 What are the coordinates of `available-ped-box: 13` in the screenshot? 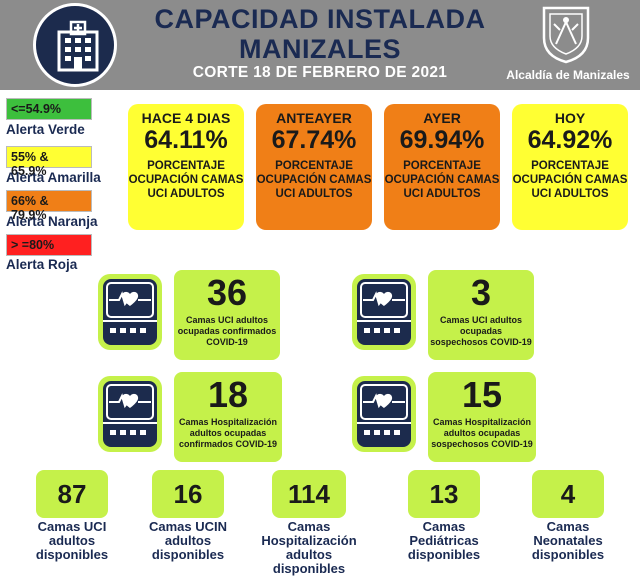 It's located at (444, 494).